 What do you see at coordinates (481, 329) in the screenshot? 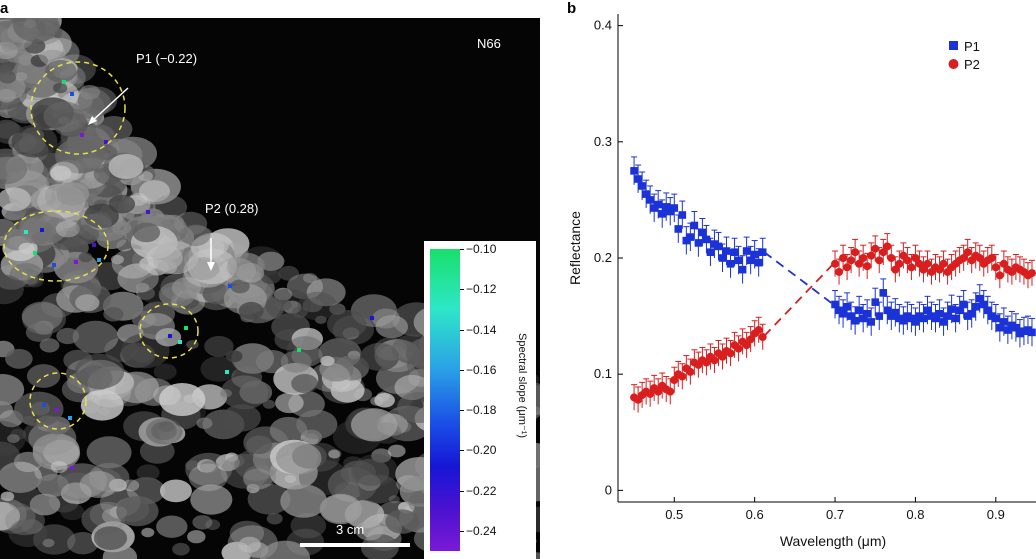
I see `colorbar-tick-label: −0.14` at bounding box center [481, 329].